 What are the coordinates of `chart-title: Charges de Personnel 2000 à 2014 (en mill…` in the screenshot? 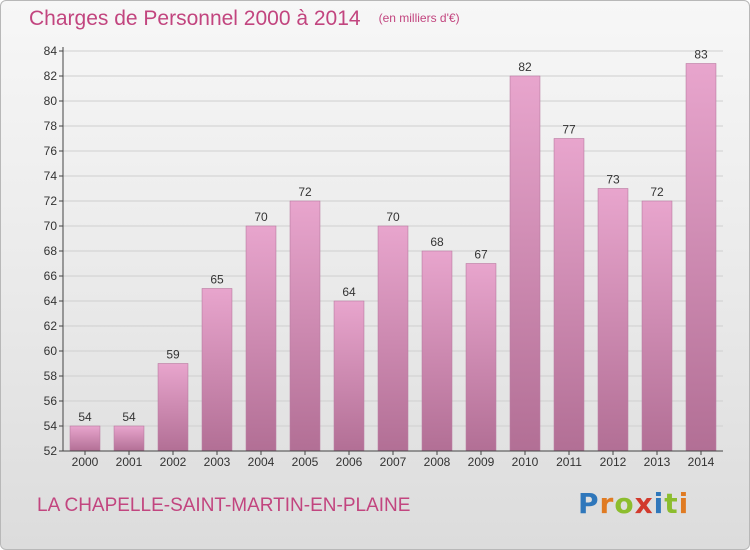 It's located at (244, 19).